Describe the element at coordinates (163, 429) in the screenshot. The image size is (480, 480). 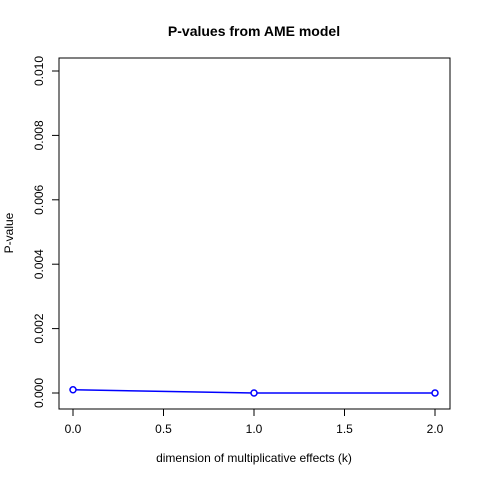
I see `x-tick-label: 0.5` at that location.